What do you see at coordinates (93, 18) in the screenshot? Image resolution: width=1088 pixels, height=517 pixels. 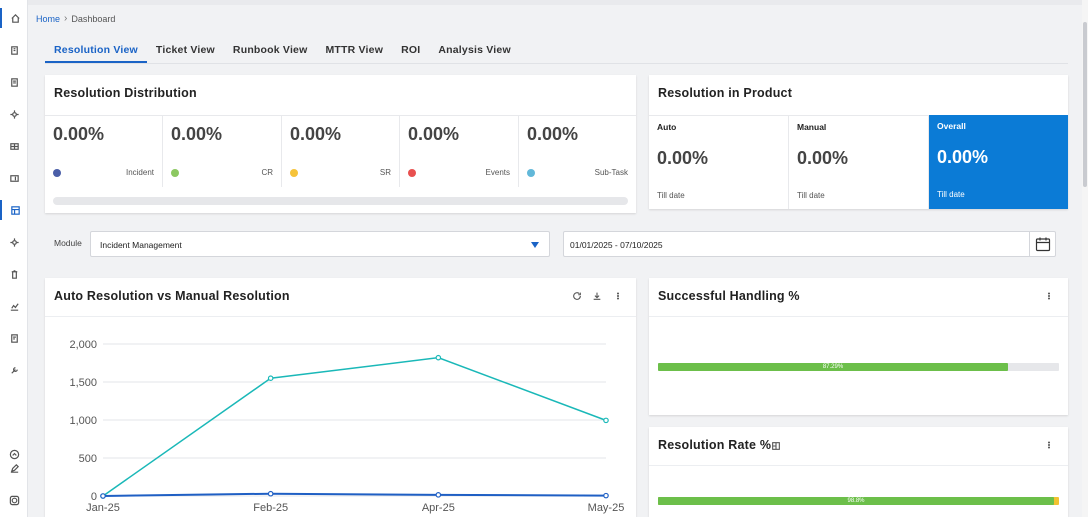 I see `breadcrumb-current: Dashboard` at bounding box center [93, 18].